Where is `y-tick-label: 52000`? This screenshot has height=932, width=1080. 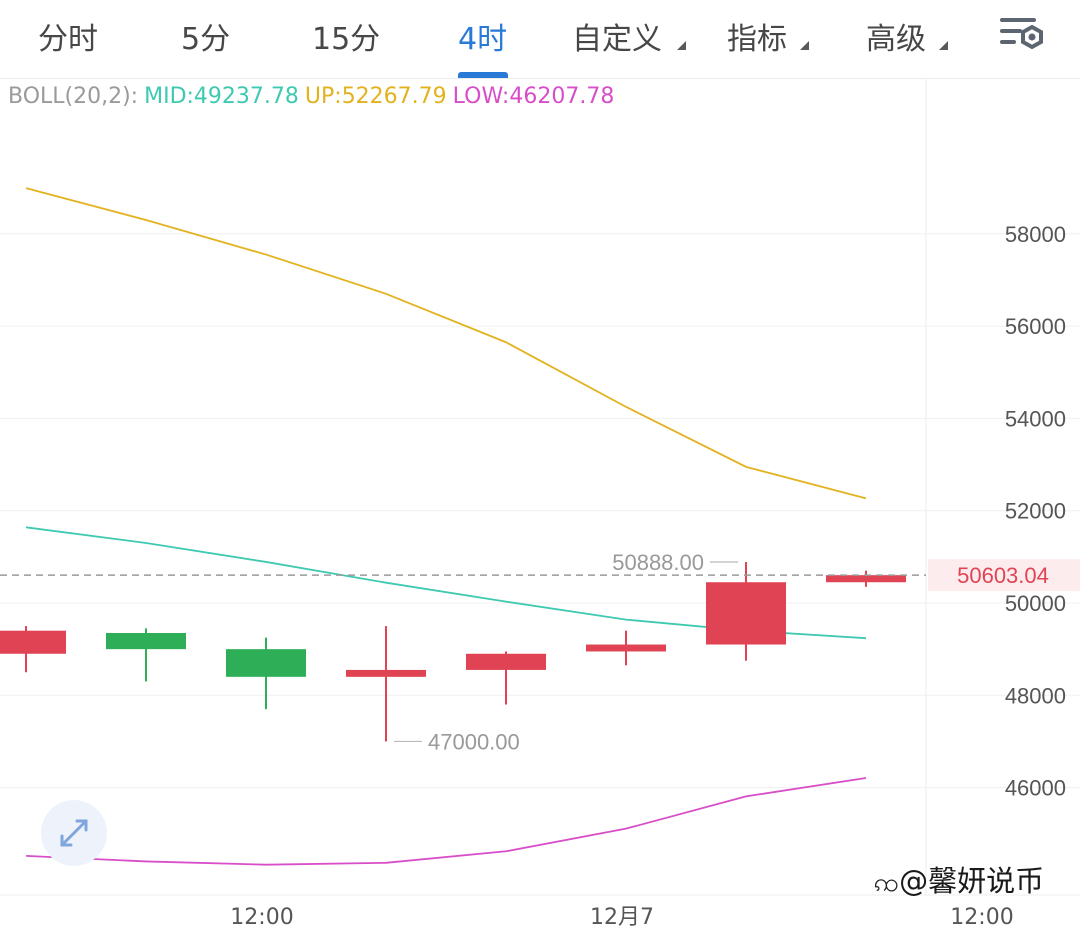
y-tick-label: 52000 is located at coordinates (1035, 511).